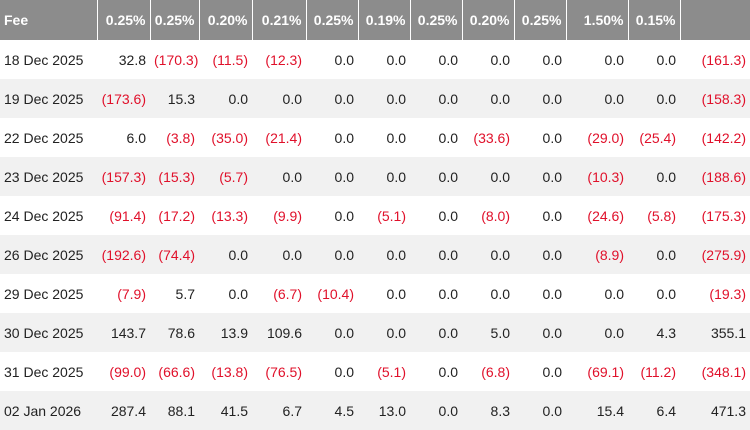  I want to click on value-cell: (6.8), so click(495, 371).